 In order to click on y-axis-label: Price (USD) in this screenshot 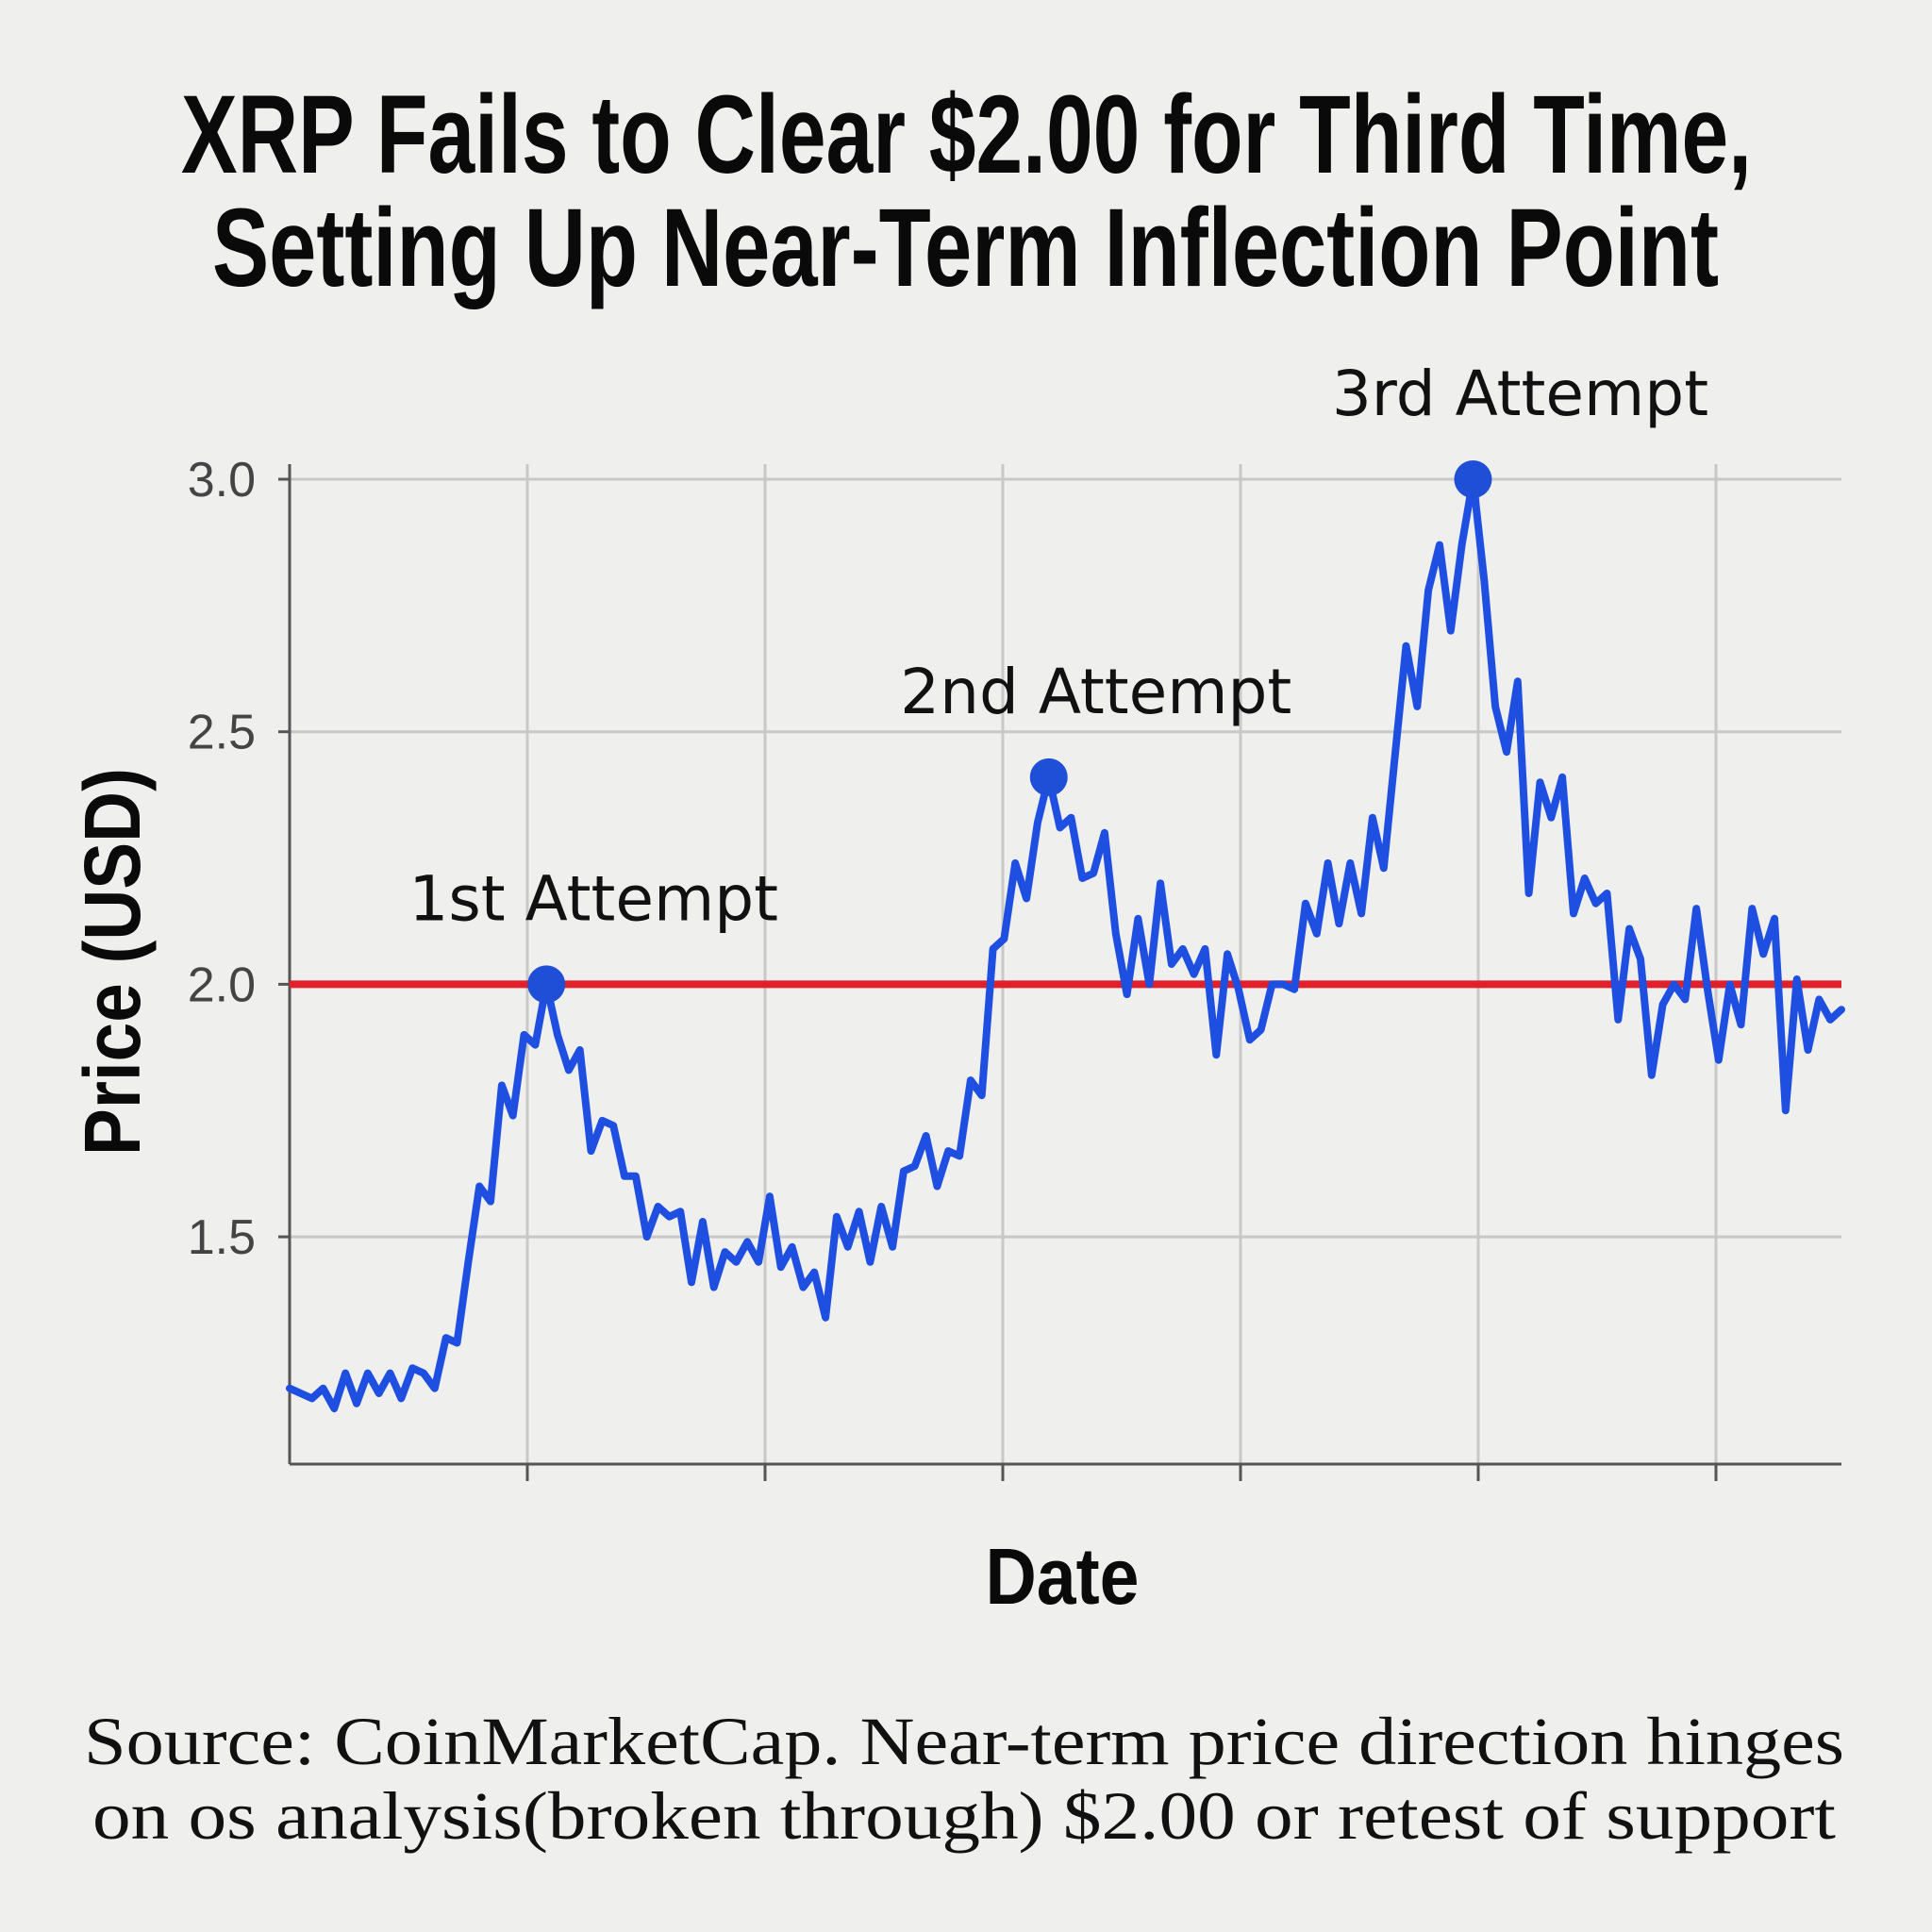, I will do `click(113, 962)`.